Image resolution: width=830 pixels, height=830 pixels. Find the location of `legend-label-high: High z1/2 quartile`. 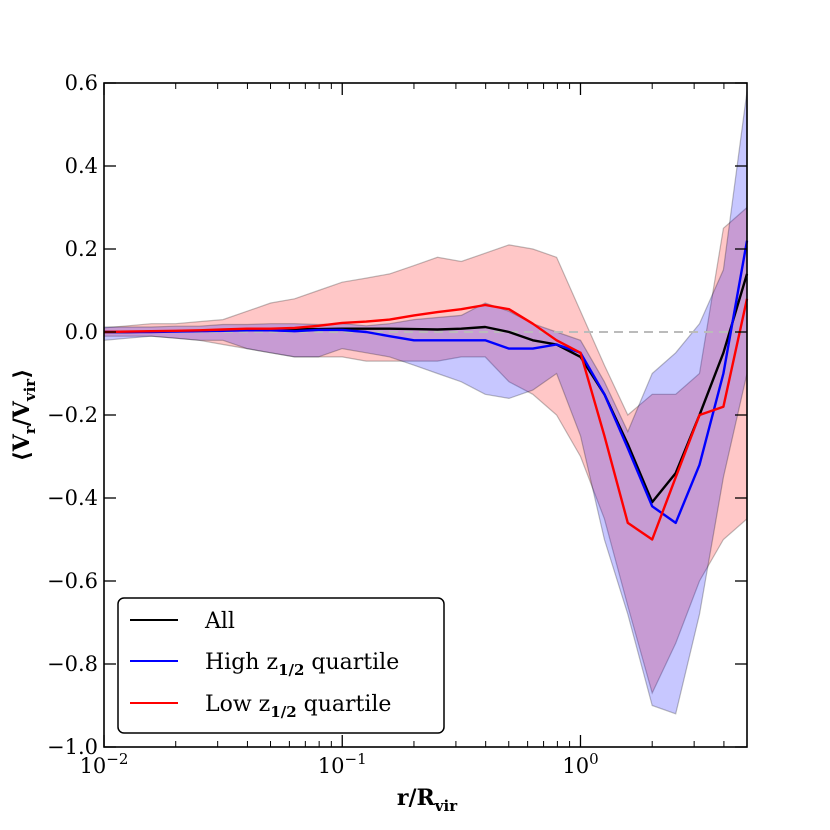

legend-label-high: High z1/2 quartile is located at coordinates (302, 664).